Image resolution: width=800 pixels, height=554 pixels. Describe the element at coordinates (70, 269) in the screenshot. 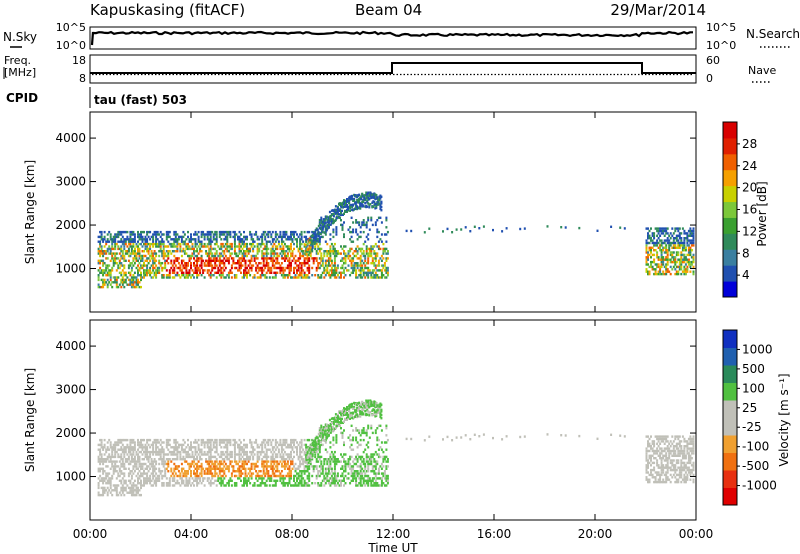

I see `y-tick-label: 1000` at that location.